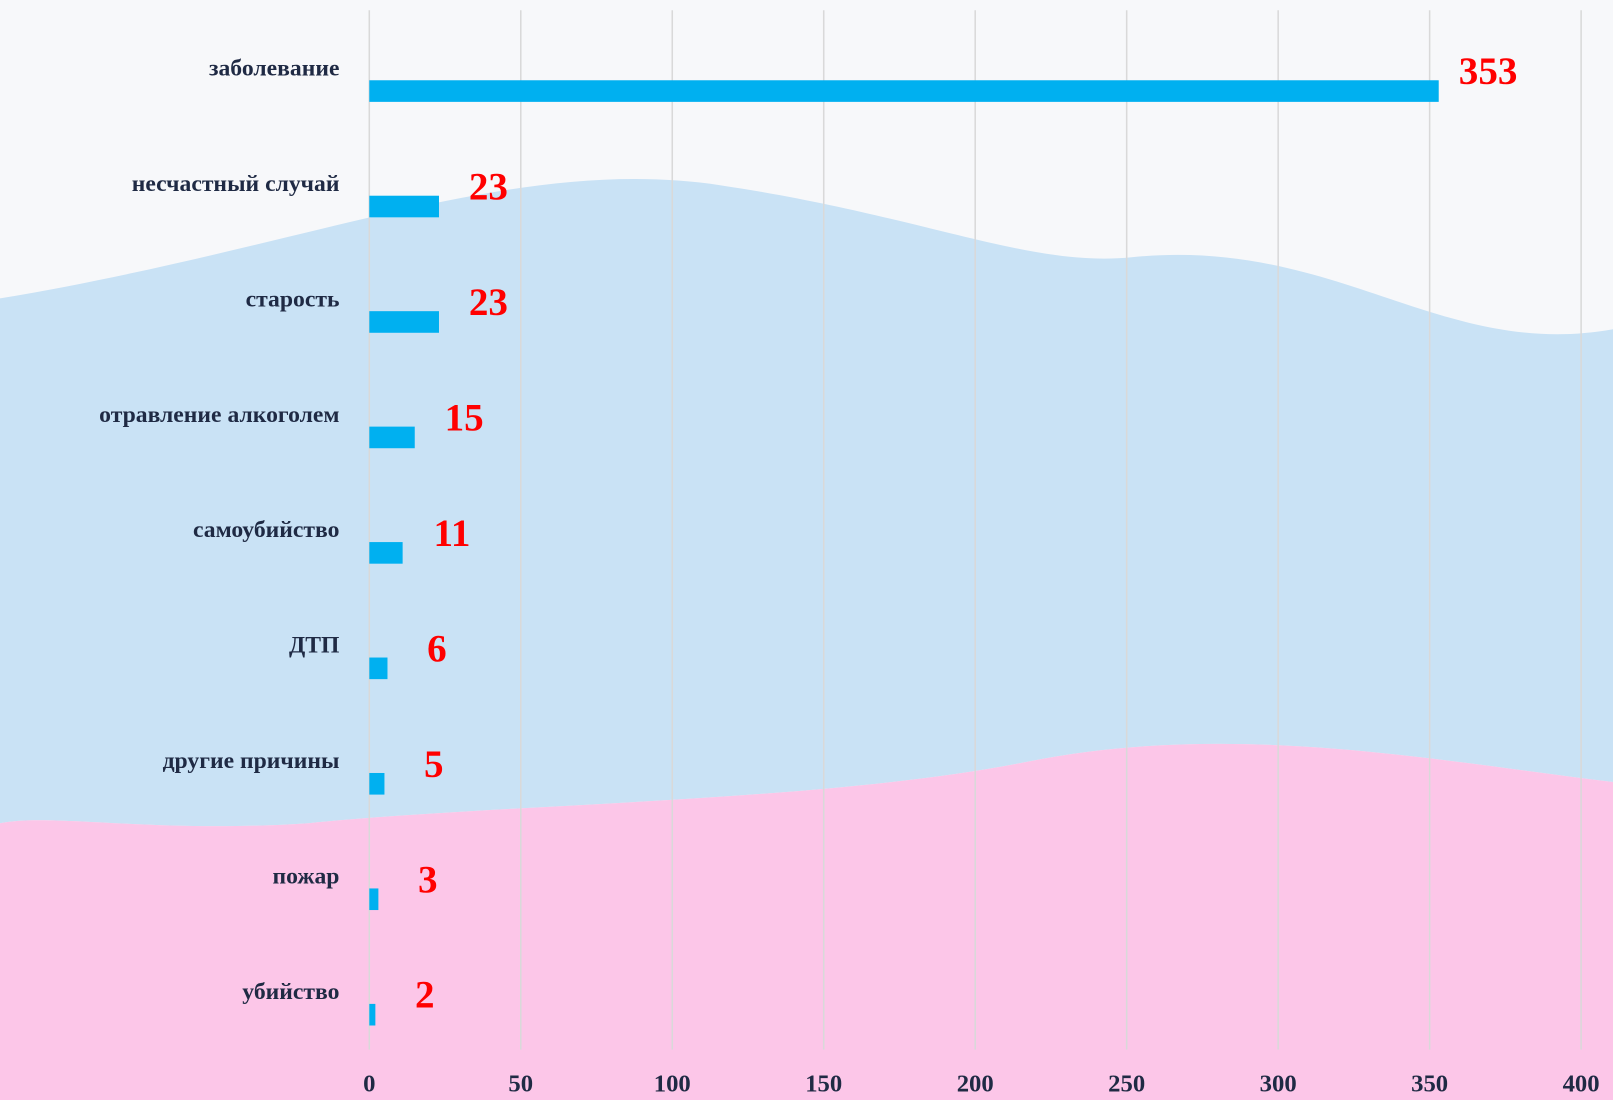 Image resolution: width=1613 pixels, height=1100 pixels. I want to click on value-label: 5, so click(434, 764).